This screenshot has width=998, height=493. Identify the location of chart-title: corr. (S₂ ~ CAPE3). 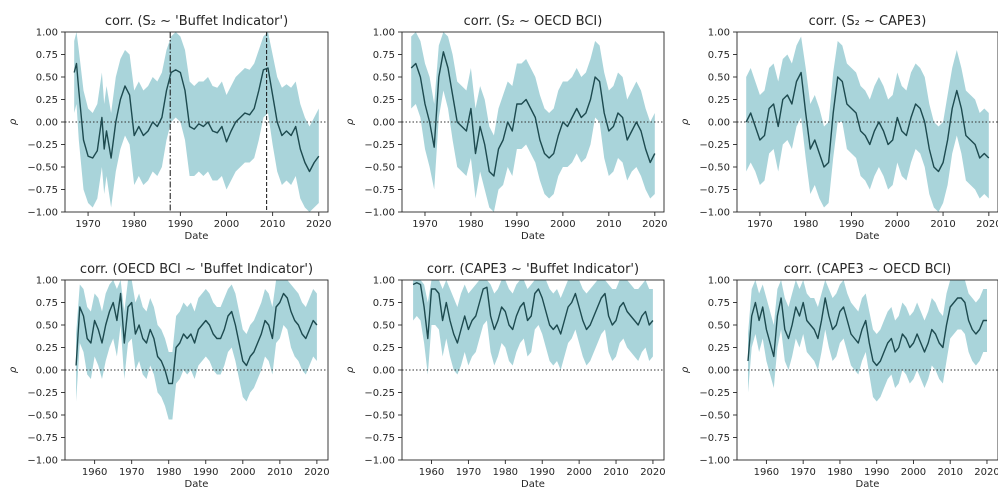
(868, 21).